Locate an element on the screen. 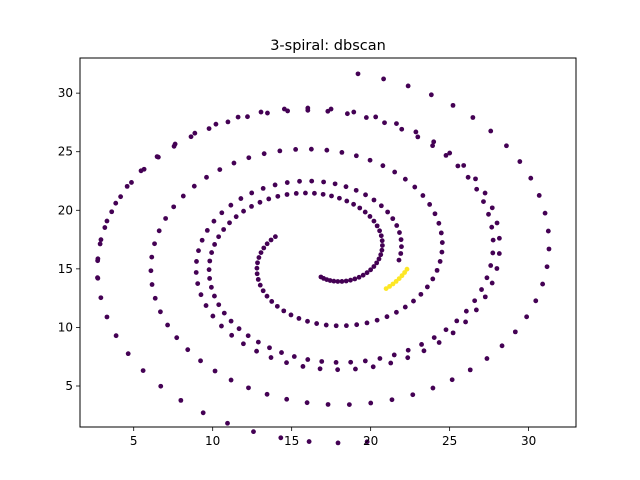 The height and width of the screenshot is (480, 640). x-tick-label: 10 is located at coordinates (212, 441).